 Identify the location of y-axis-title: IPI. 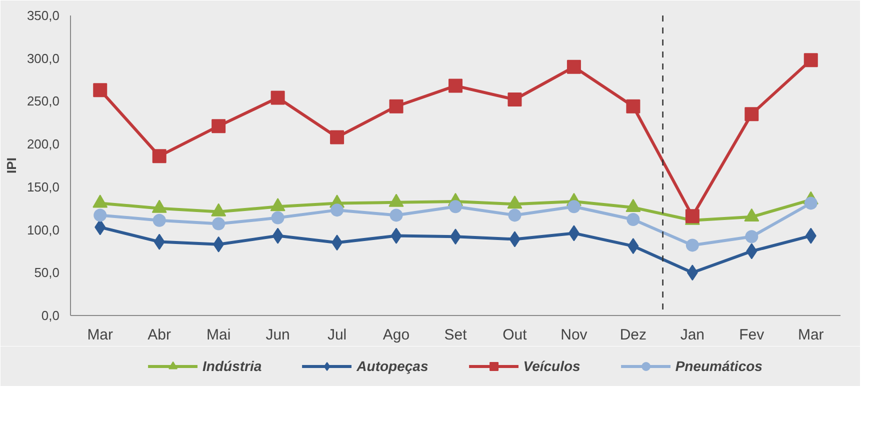
(11, 166).